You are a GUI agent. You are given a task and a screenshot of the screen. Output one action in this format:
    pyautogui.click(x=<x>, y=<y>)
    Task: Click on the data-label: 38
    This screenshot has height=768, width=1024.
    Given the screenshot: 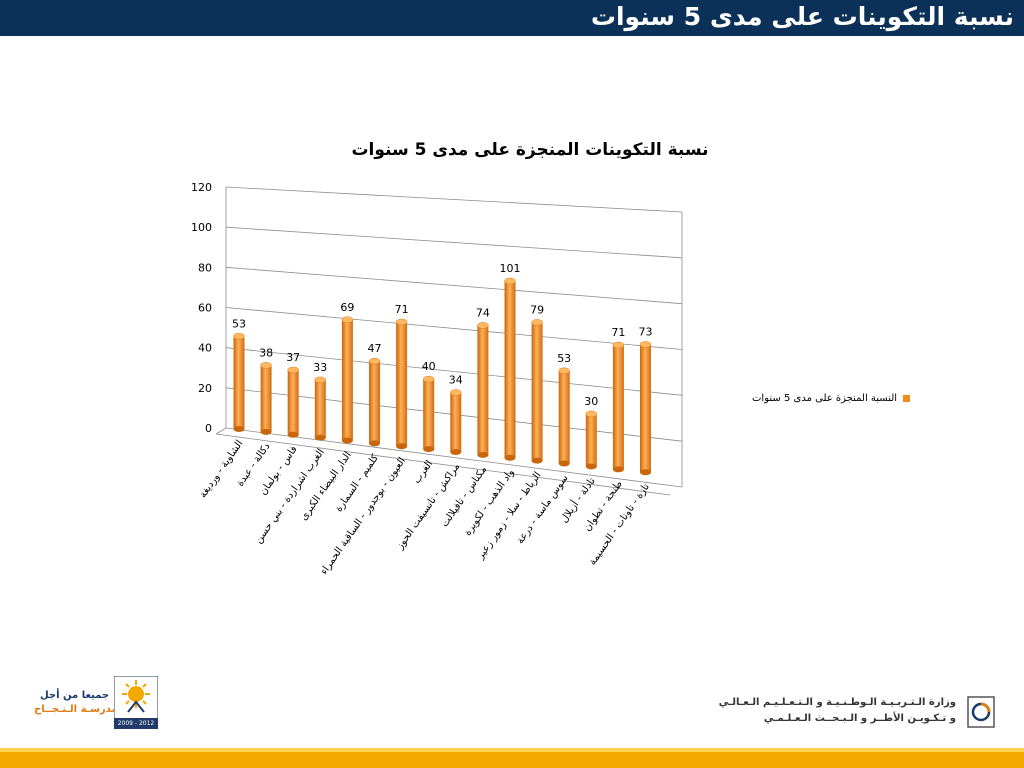 What is the action you would take?
    pyautogui.click(x=266, y=352)
    